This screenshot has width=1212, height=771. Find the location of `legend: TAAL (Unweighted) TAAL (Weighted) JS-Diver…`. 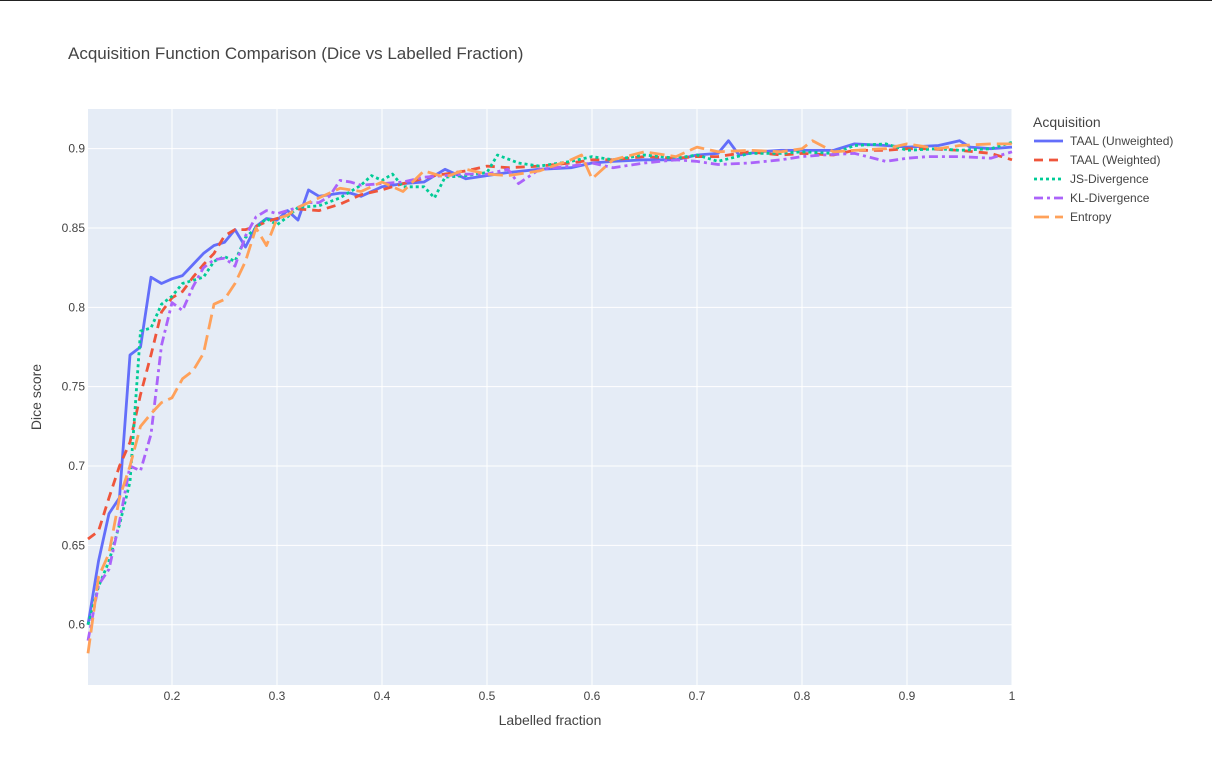

legend: TAAL (Unweighted) TAAL (Weighted) JS-Diver… is located at coordinates (1103, 179).